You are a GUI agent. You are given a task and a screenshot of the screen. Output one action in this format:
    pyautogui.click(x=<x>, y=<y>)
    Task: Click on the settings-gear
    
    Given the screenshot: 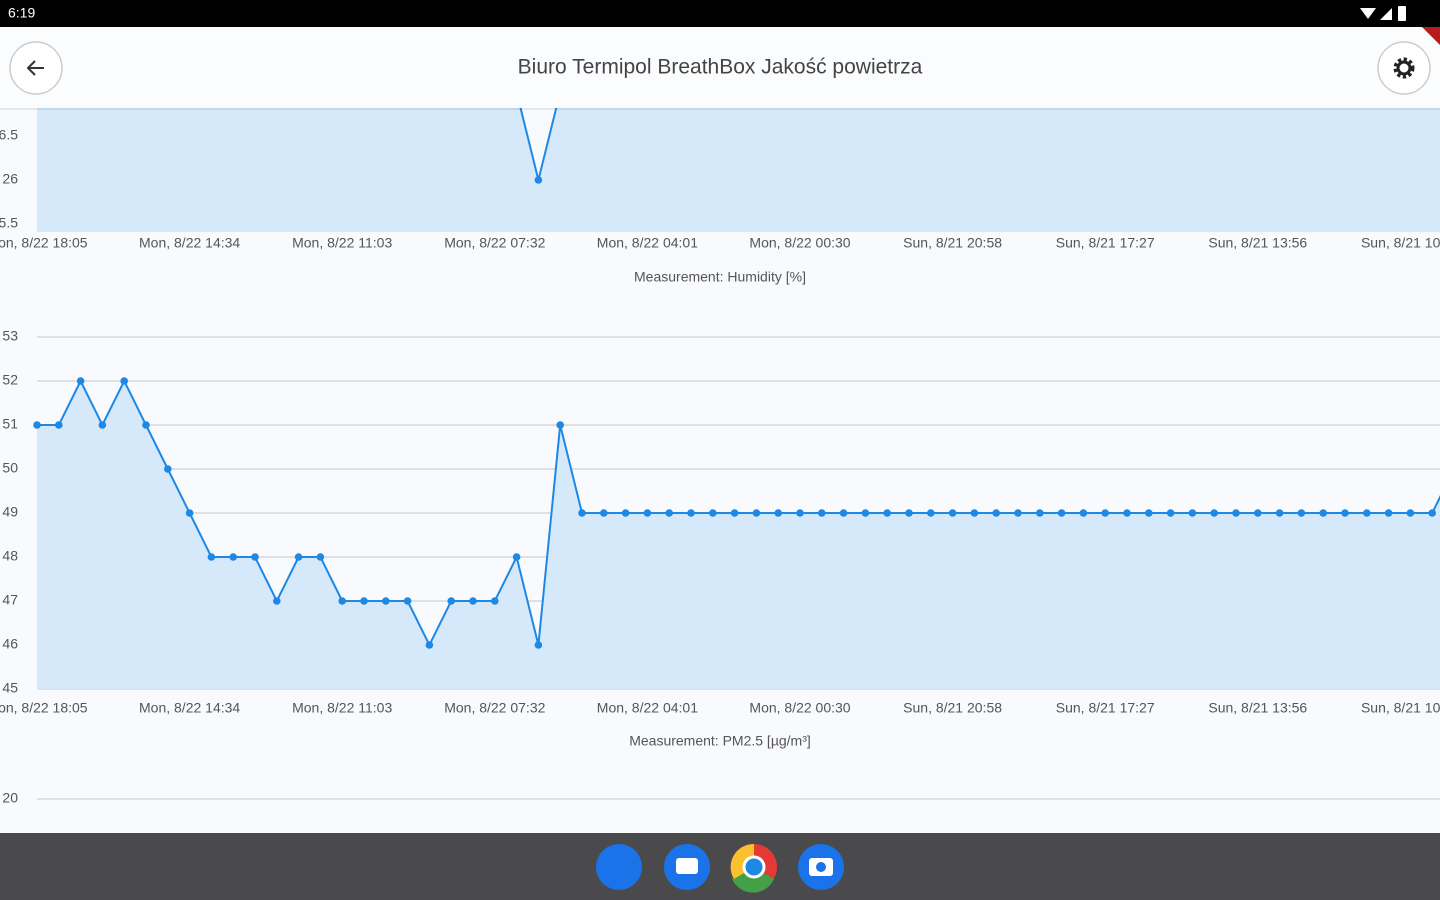 What is the action you would take?
    pyautogui.click(x=1404, y=68)
    